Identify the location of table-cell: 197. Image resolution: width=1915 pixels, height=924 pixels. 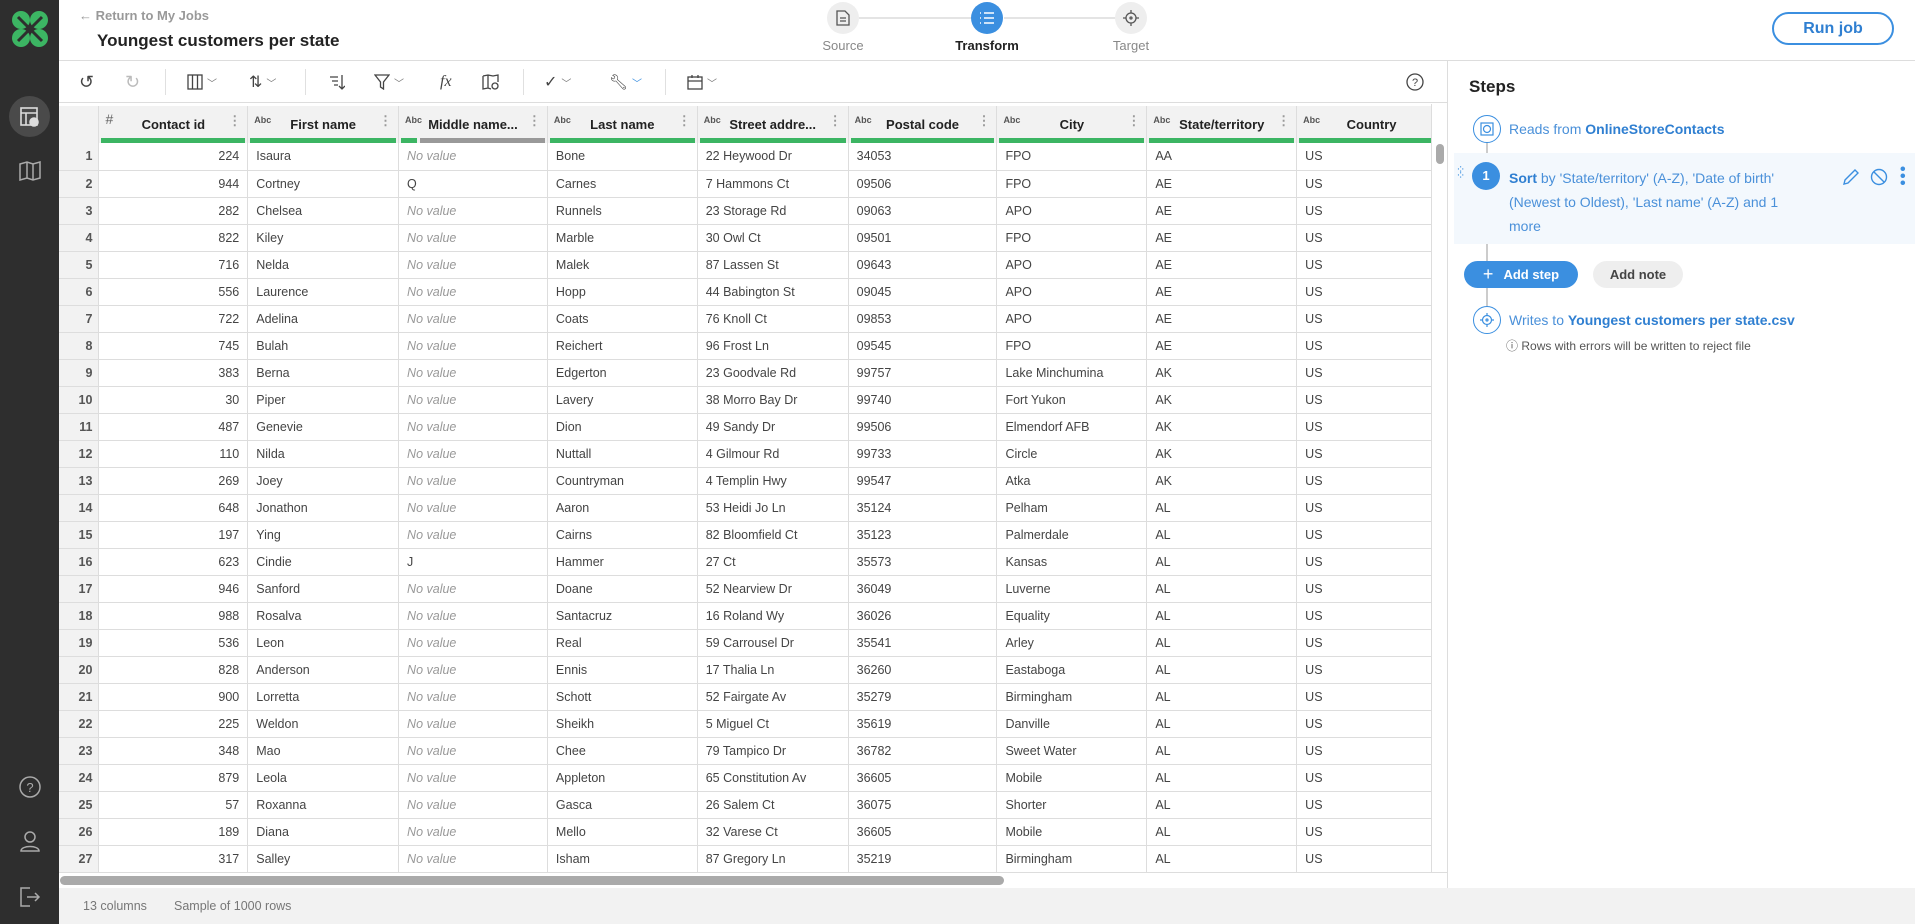
(173, 535).